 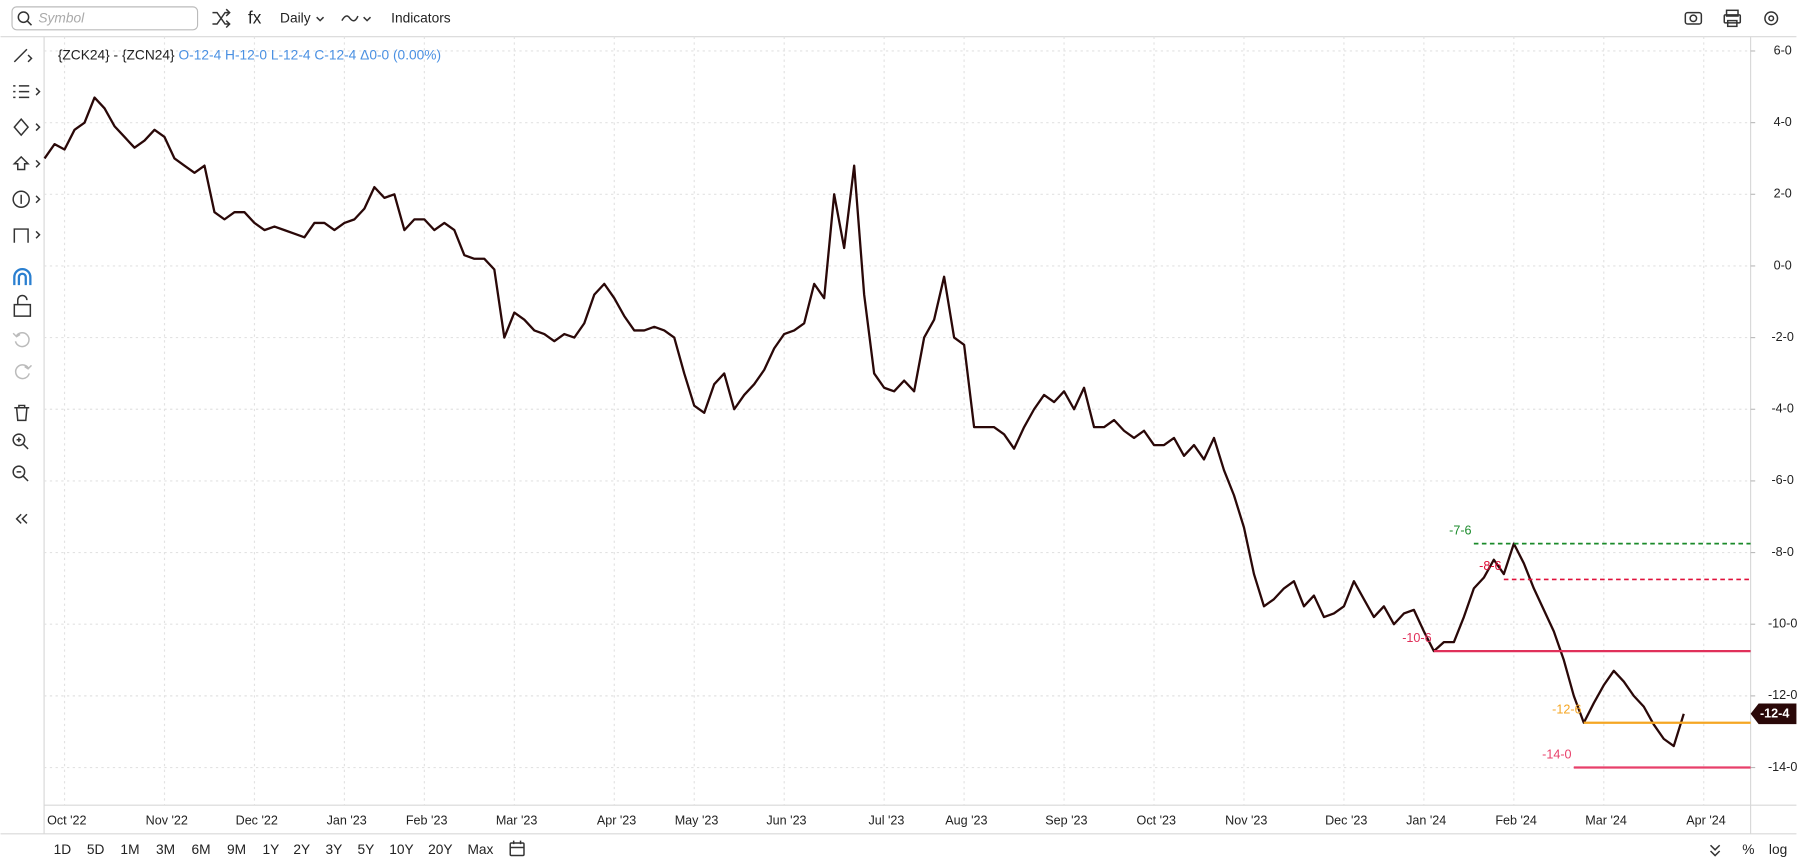 I want to click on x-tick-label: May '23, so click(x=697, y=821).